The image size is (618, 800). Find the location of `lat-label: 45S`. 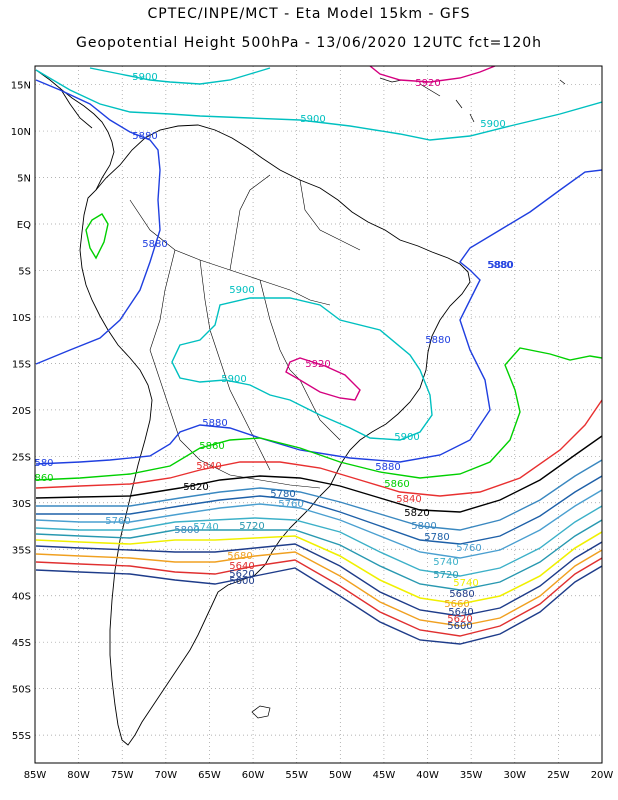

lat-label: 45S is located at coordinates (21, 643).